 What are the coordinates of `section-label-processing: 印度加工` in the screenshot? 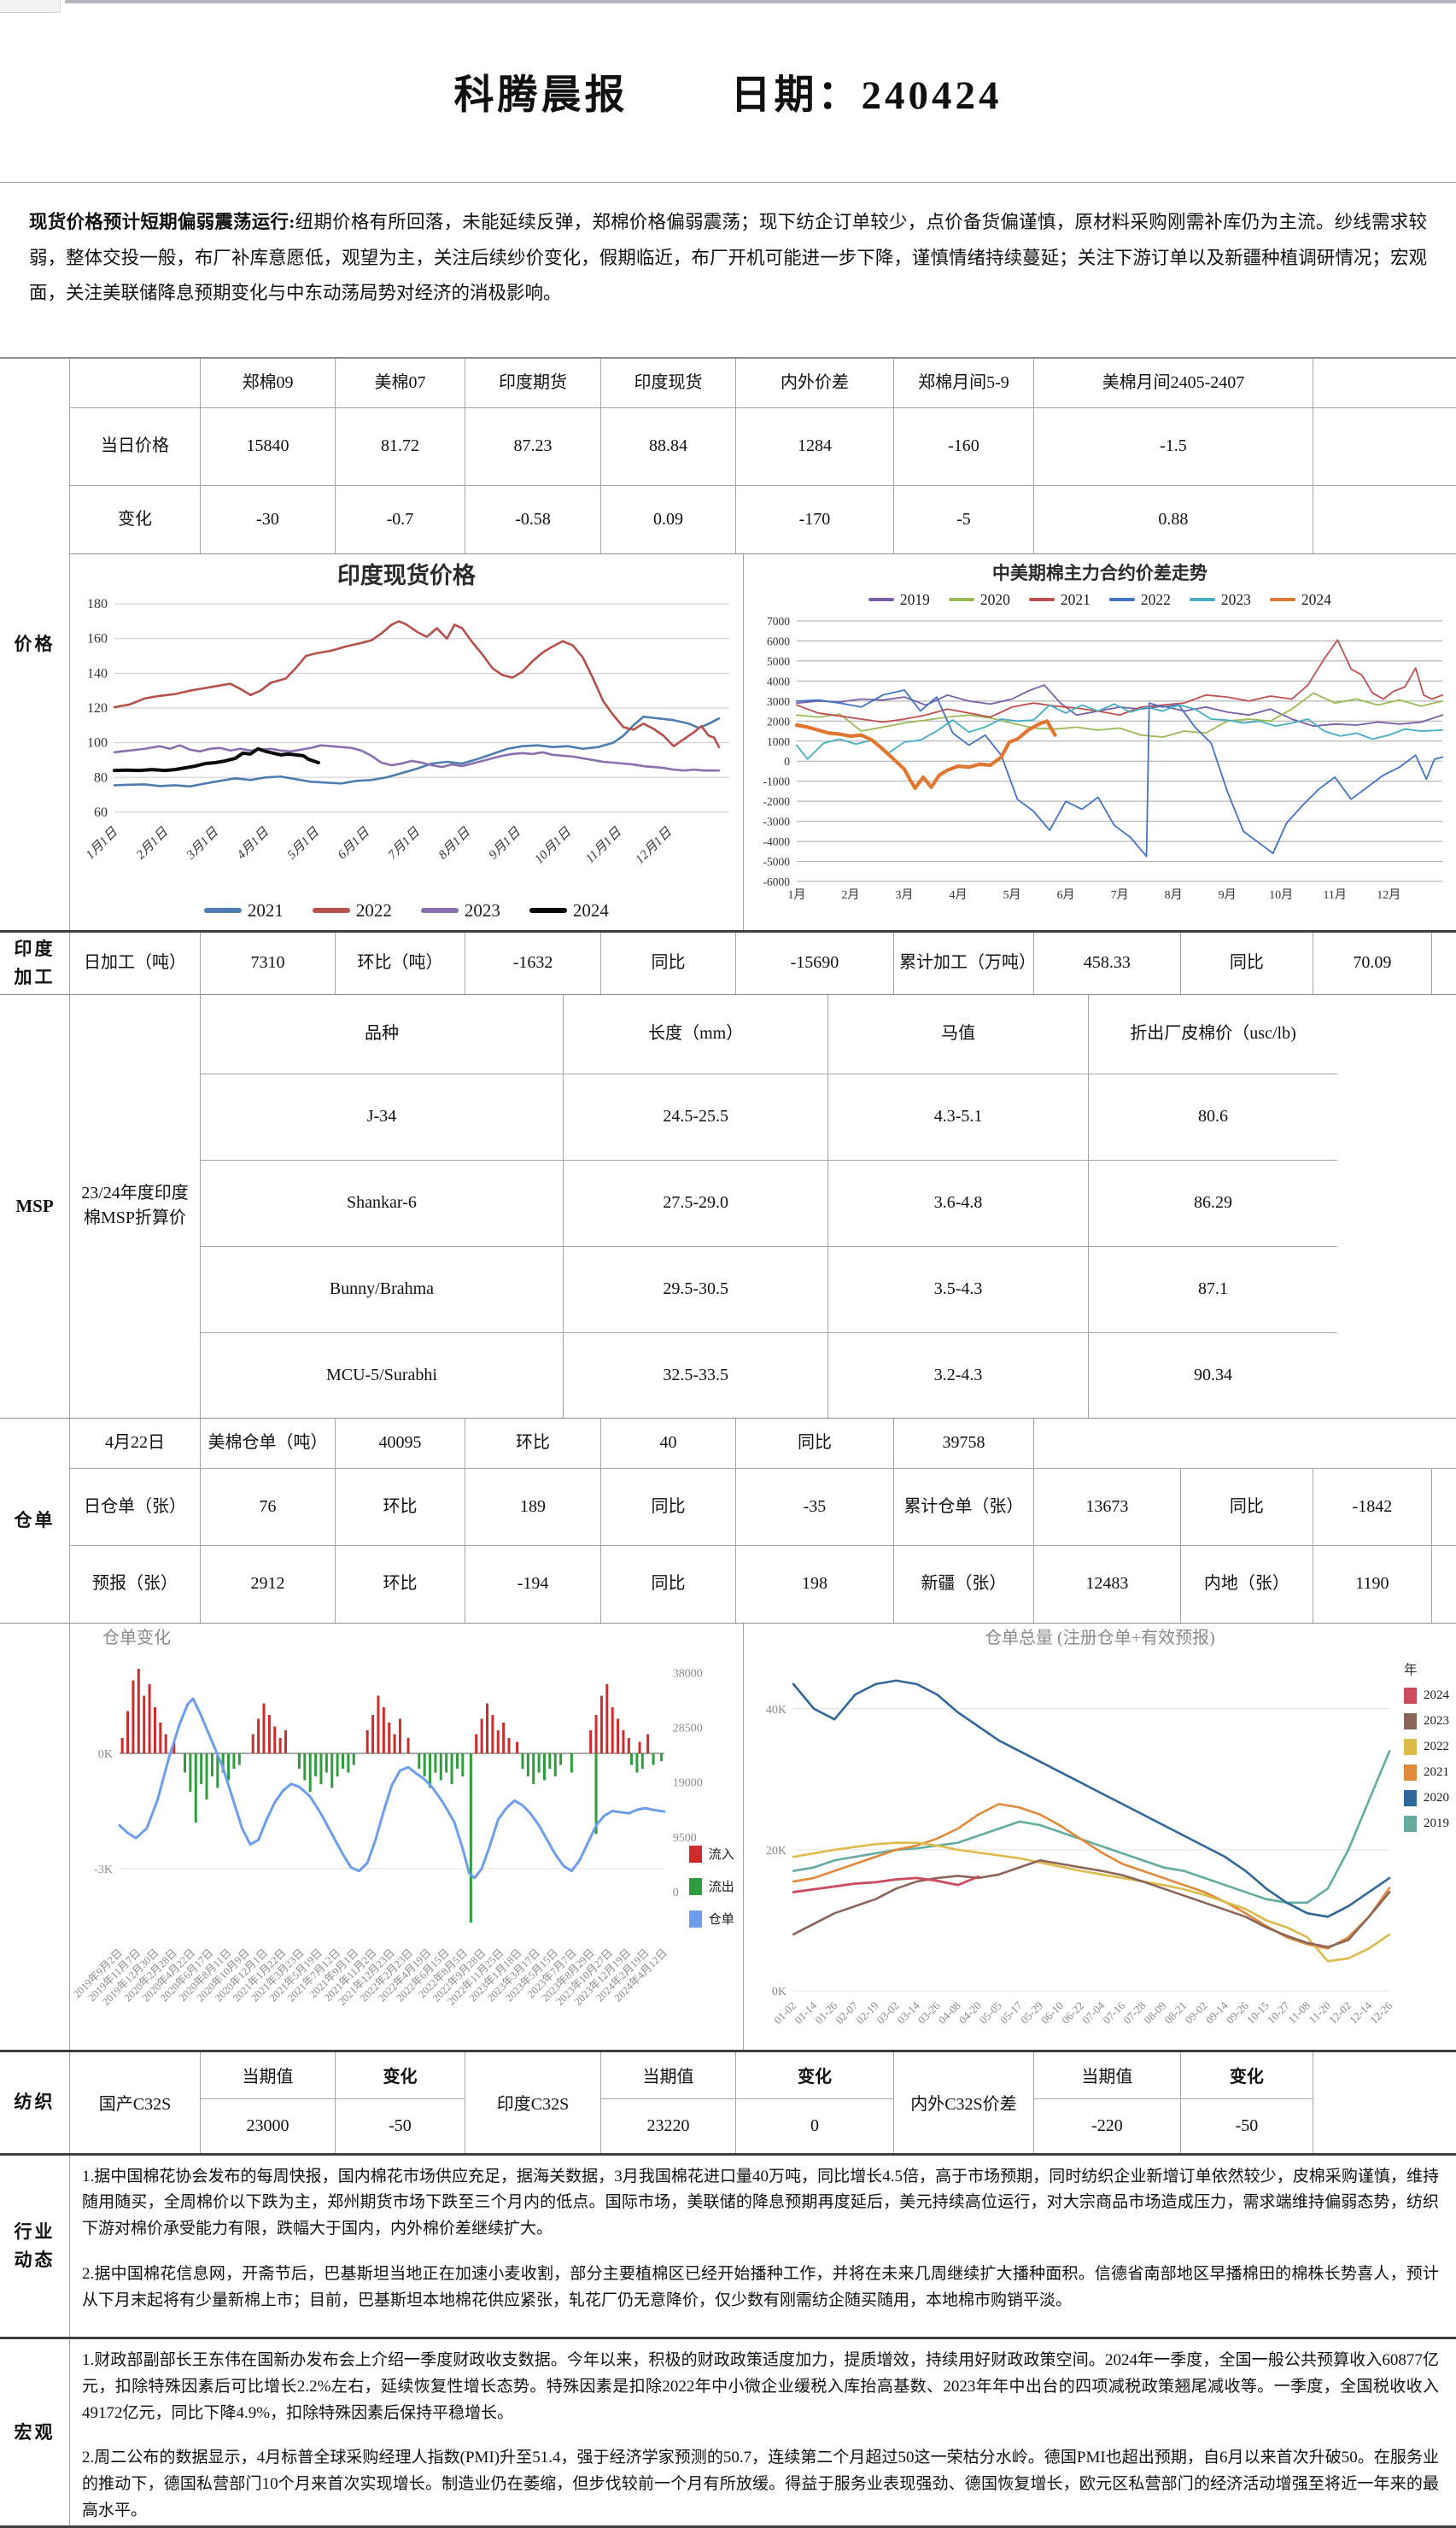 It's located at (35, 963).